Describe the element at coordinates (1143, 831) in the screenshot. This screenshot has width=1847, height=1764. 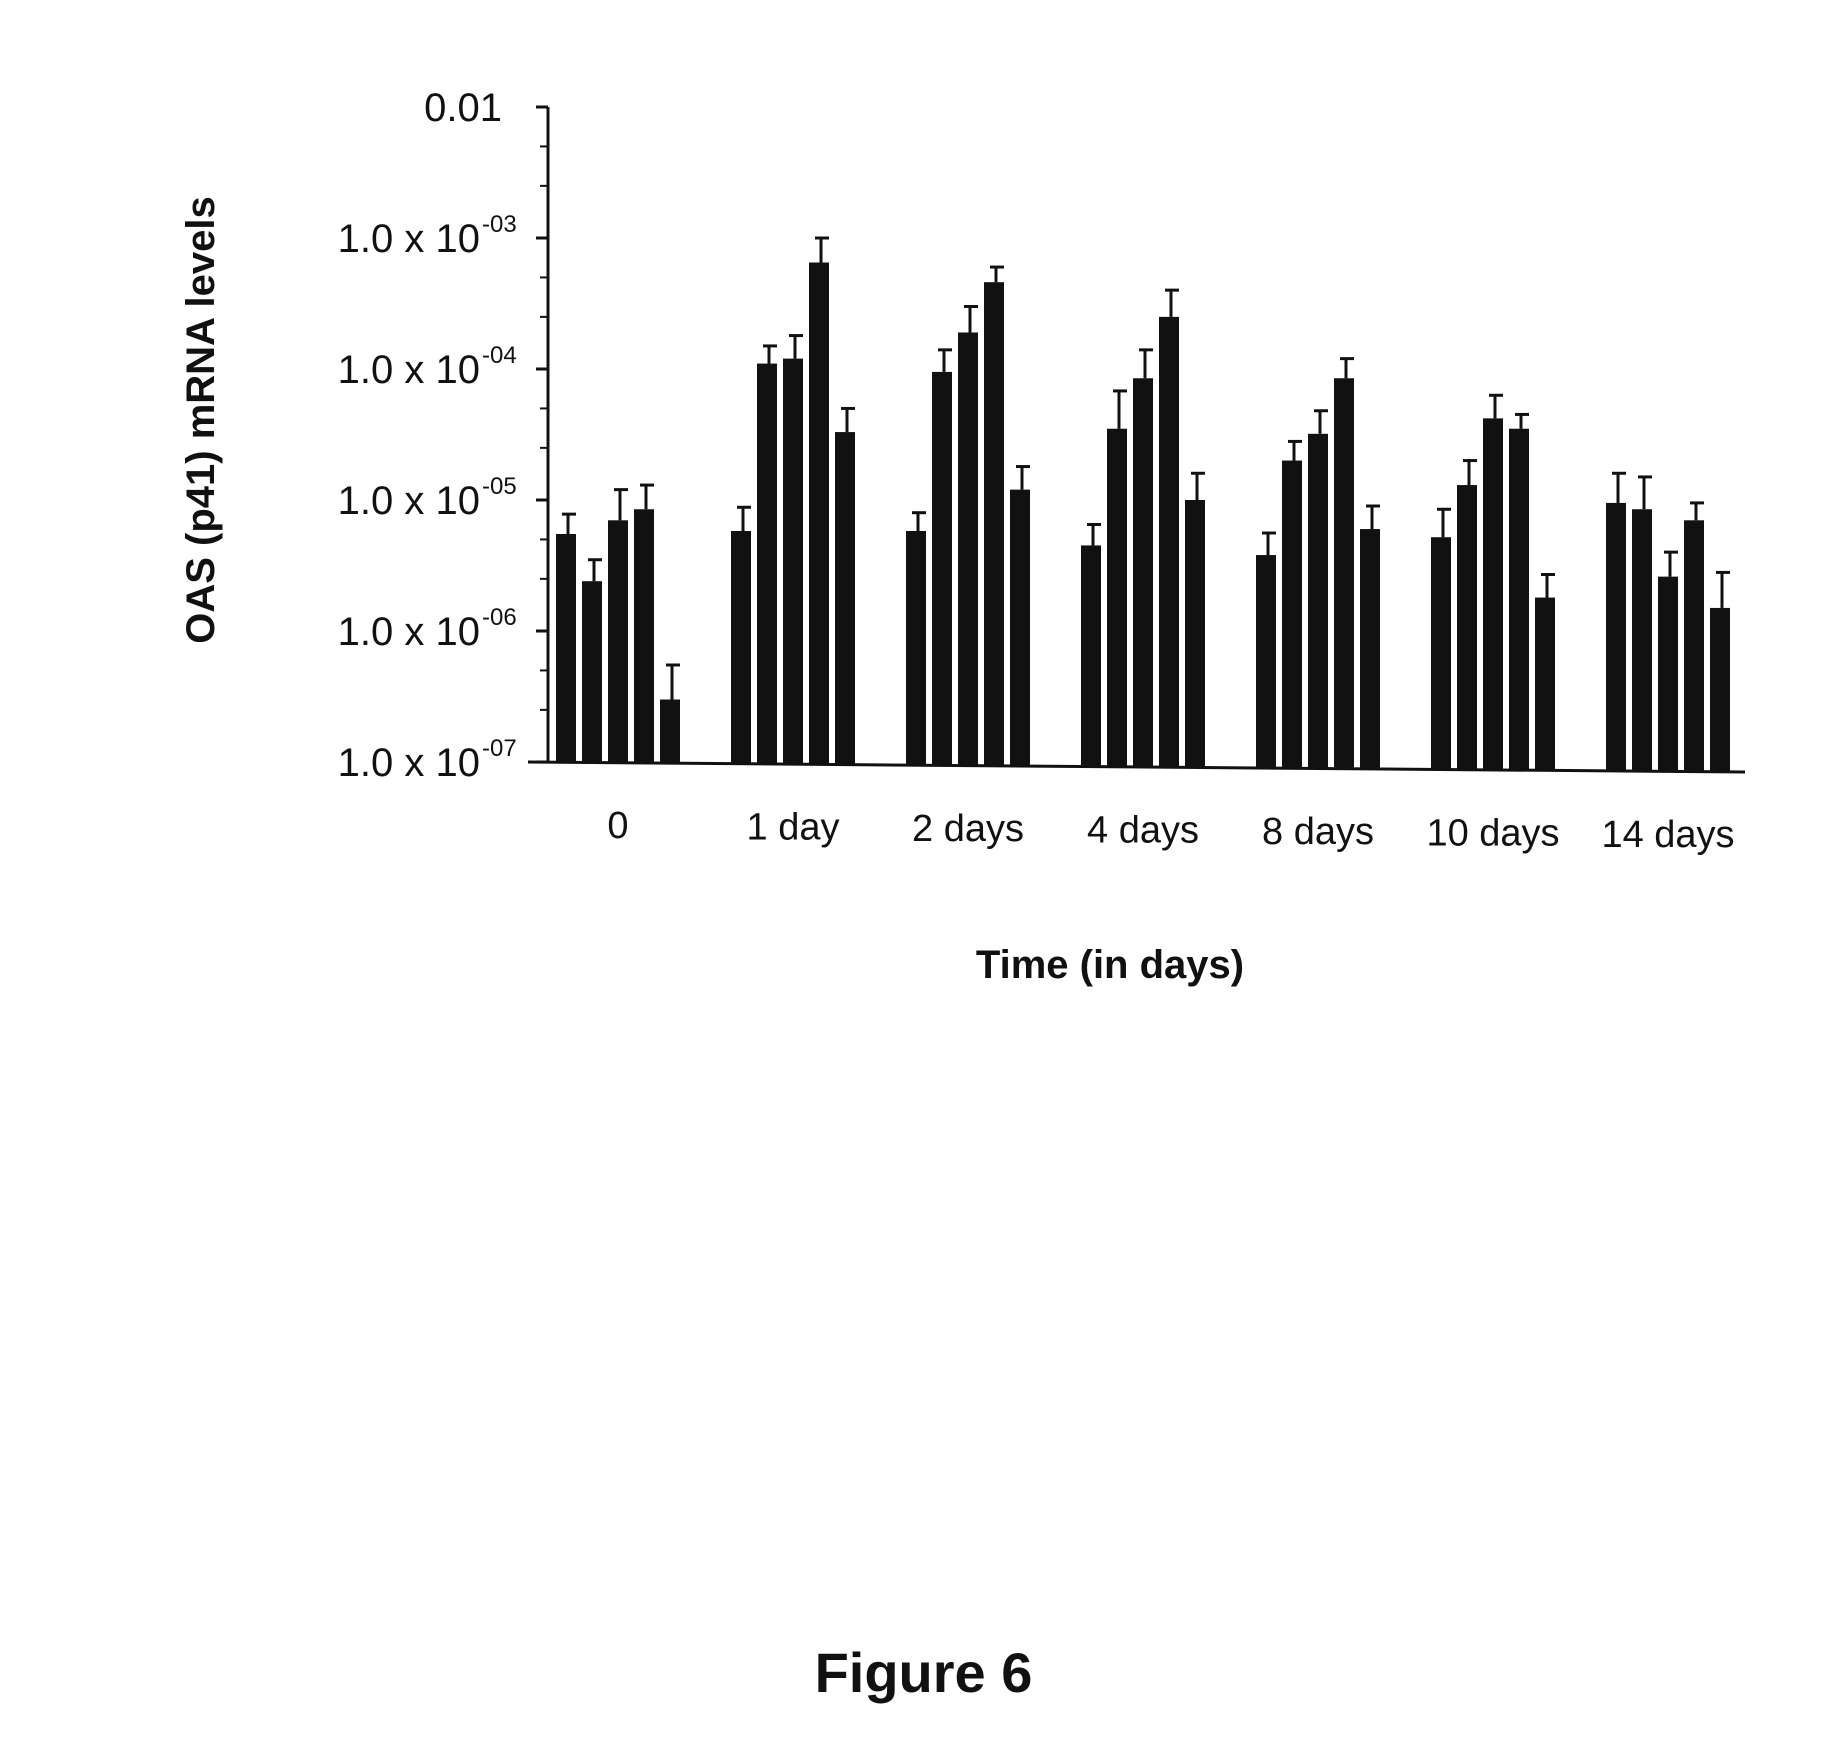
I see `x-tick-label: 4 days` at that location.